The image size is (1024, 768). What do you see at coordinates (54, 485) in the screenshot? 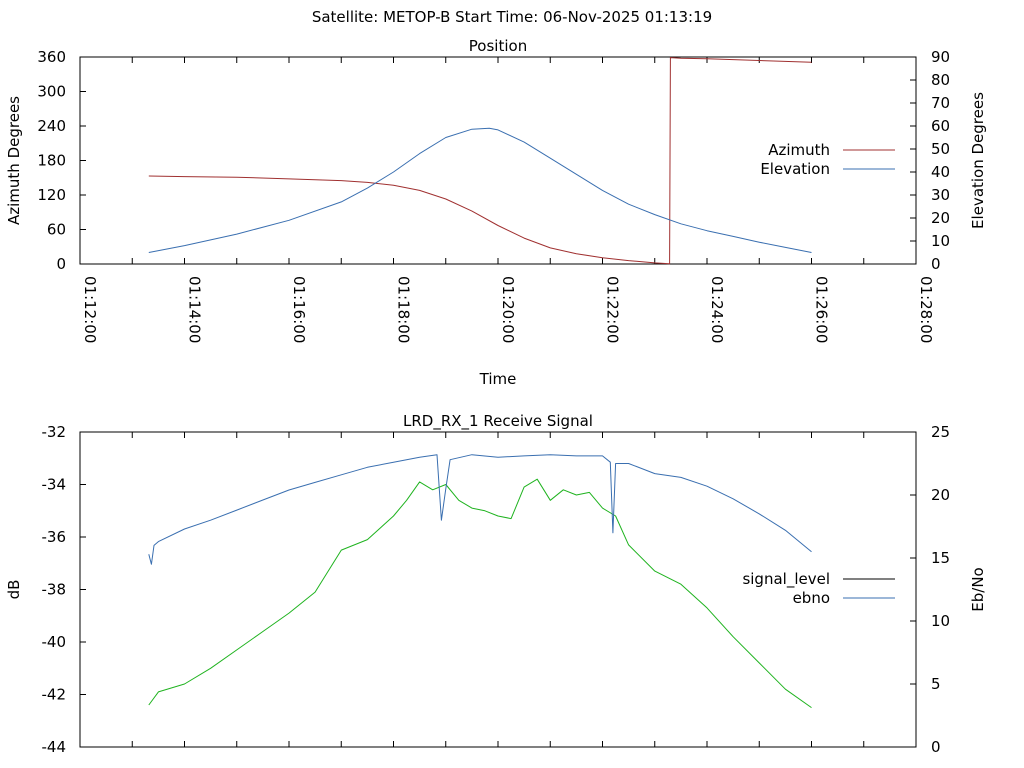
I see `y-tick-label: -34` at bounding box center [54, 485].